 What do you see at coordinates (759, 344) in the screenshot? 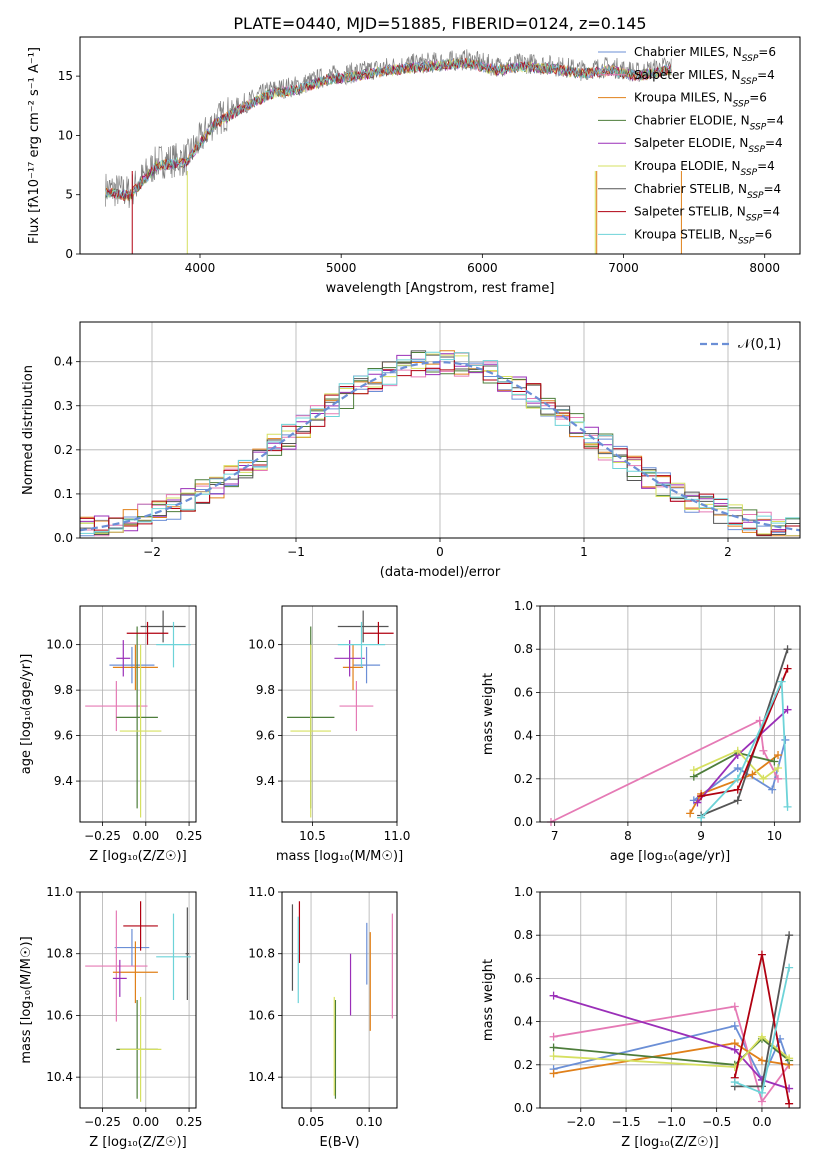
I see `legend-label: 𝒩(0,1)` at bounding box center [759, 344].